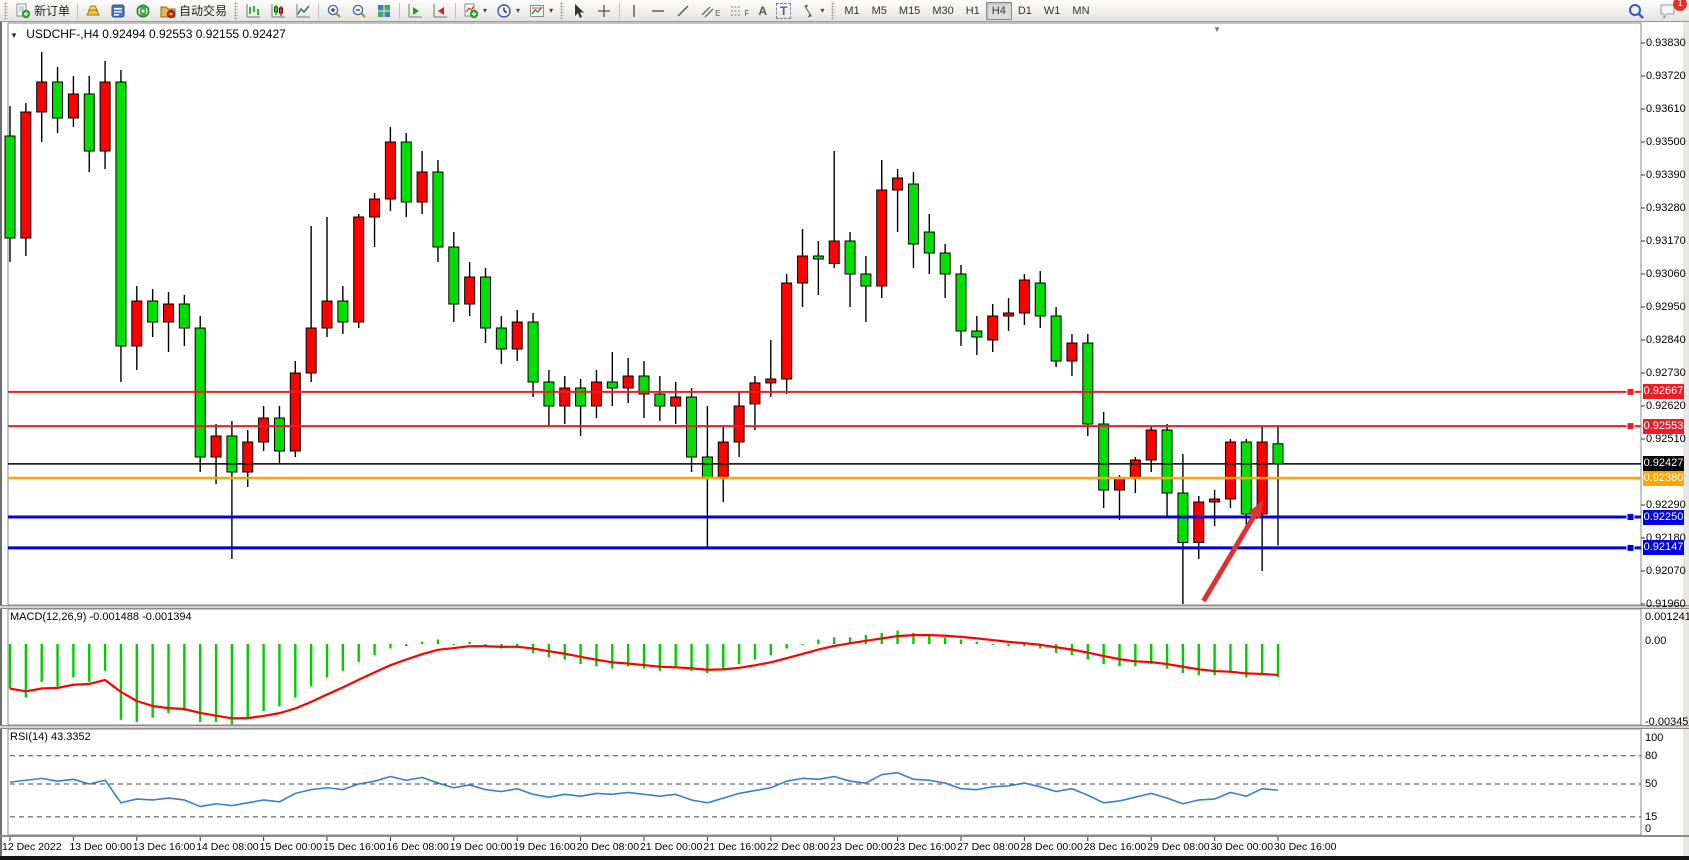  I want to click on price-axis-label: 0.93280, so click(1666, 207).